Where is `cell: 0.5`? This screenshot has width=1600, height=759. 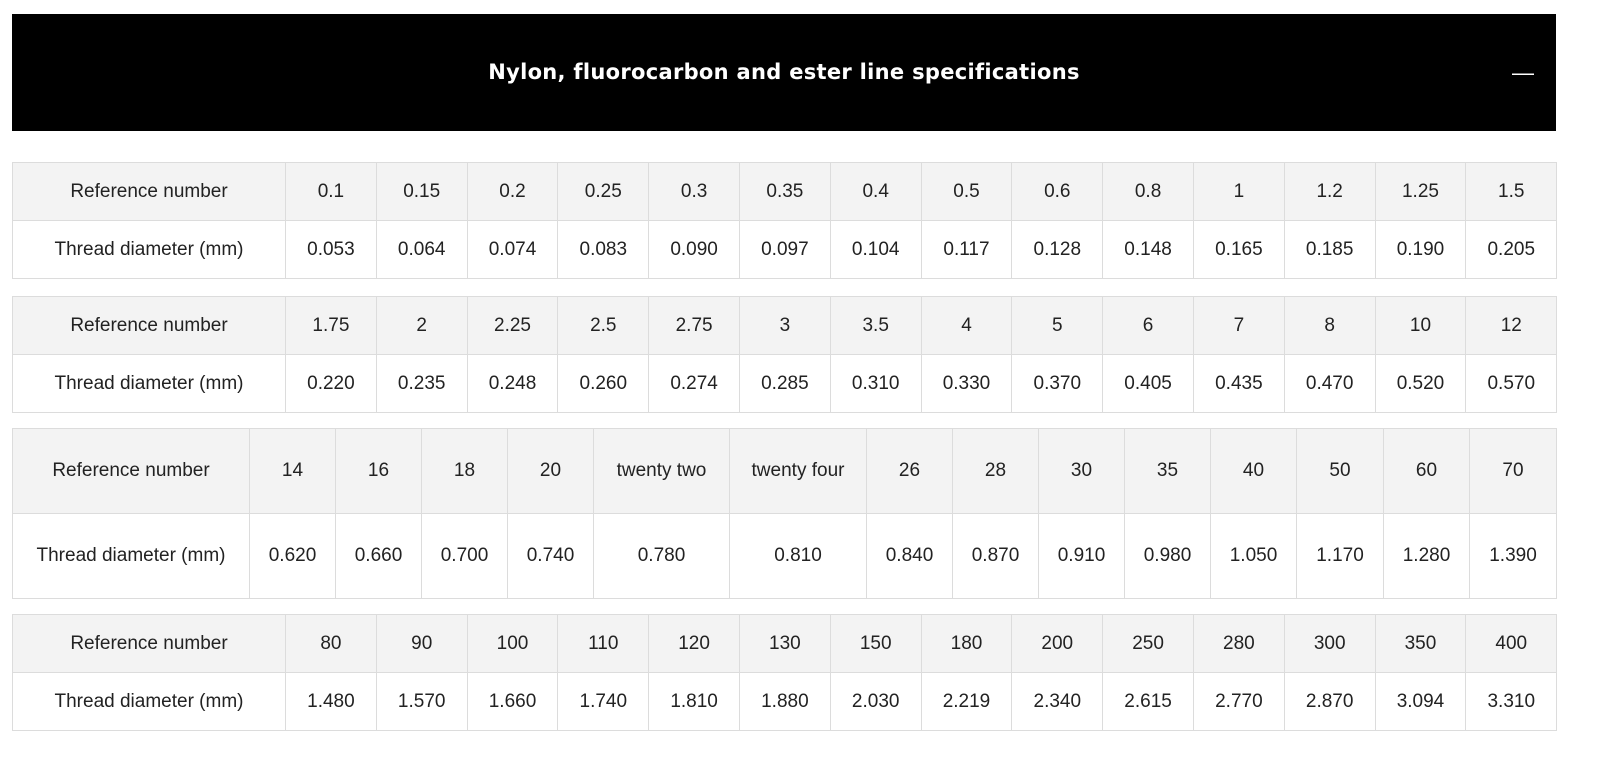
cell: 0.5 is located at coordinates (966, 191).